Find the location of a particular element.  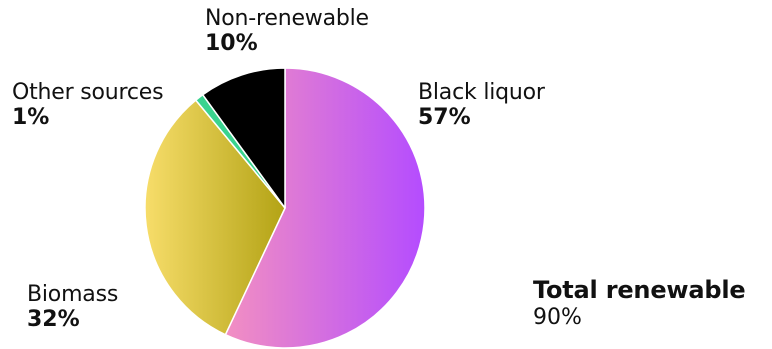

label-non-renewable: Non-renewable 10% is located at coordinates (287, 31).